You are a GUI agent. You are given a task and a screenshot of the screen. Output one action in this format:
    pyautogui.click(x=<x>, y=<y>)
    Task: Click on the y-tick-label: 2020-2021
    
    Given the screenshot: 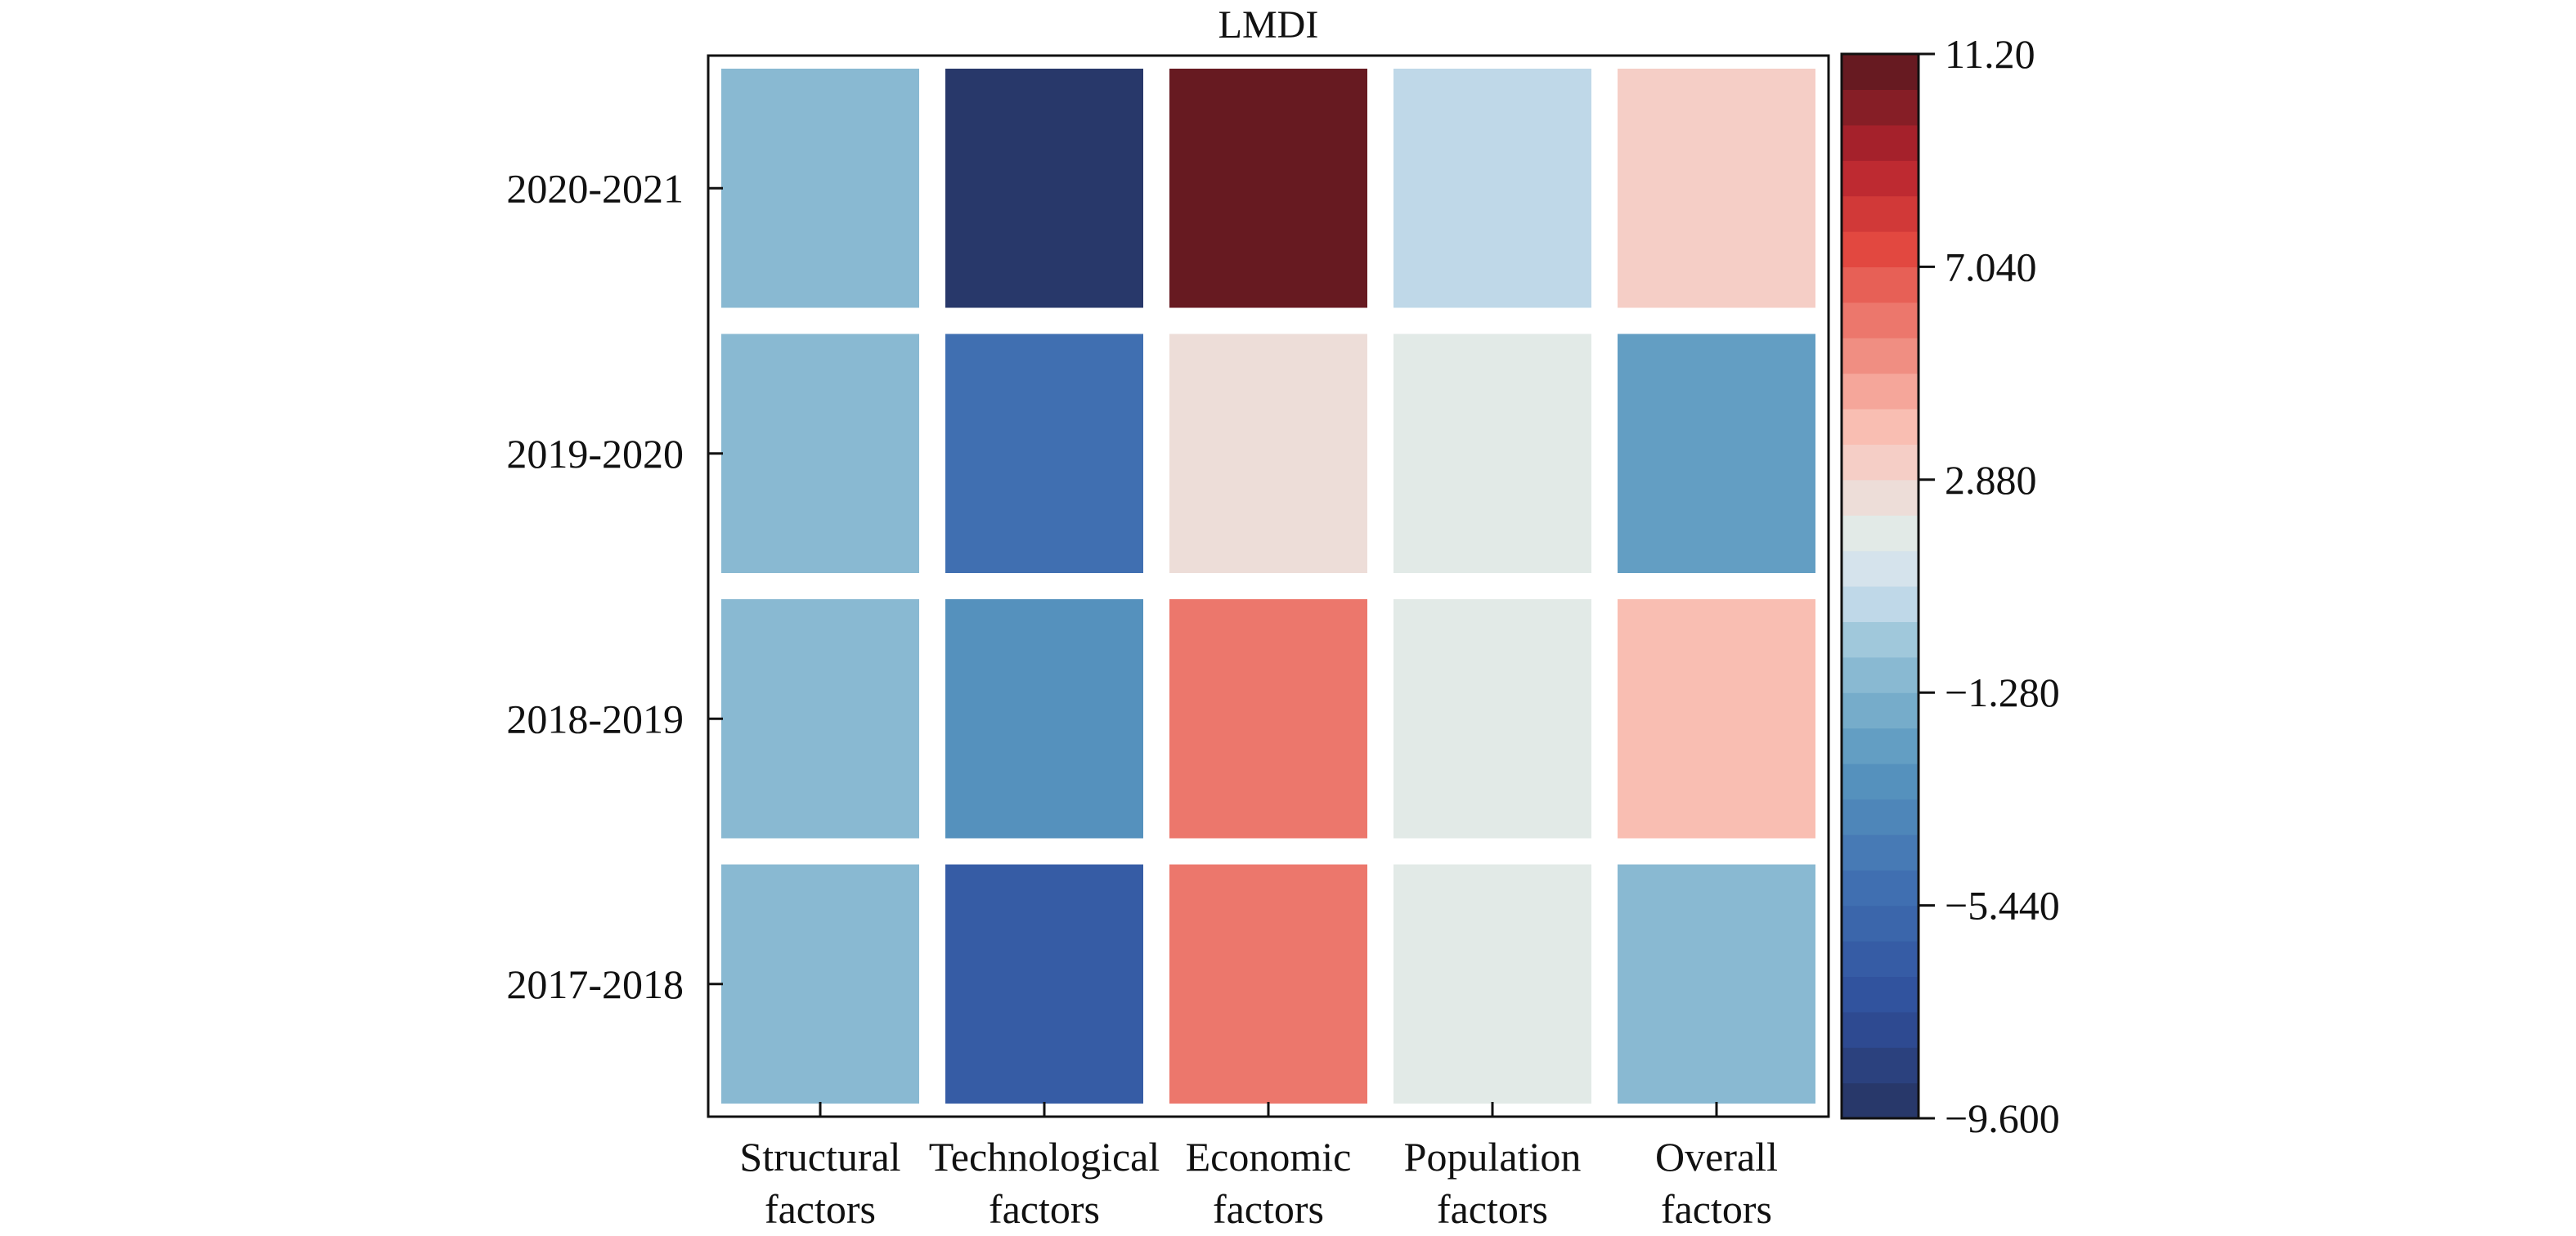 What is the action you would take?
    pyautogui.click(x=595, y=188)
    